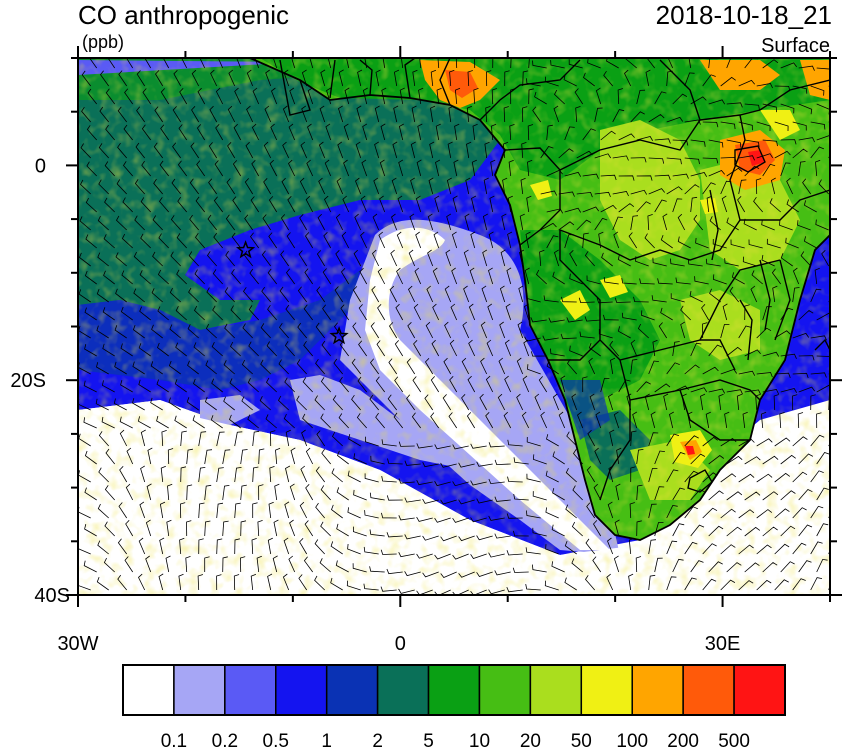  Describe the element at coordinates (52, 596) in the screenshot. I see `y-tick-label: 40S` at that location.